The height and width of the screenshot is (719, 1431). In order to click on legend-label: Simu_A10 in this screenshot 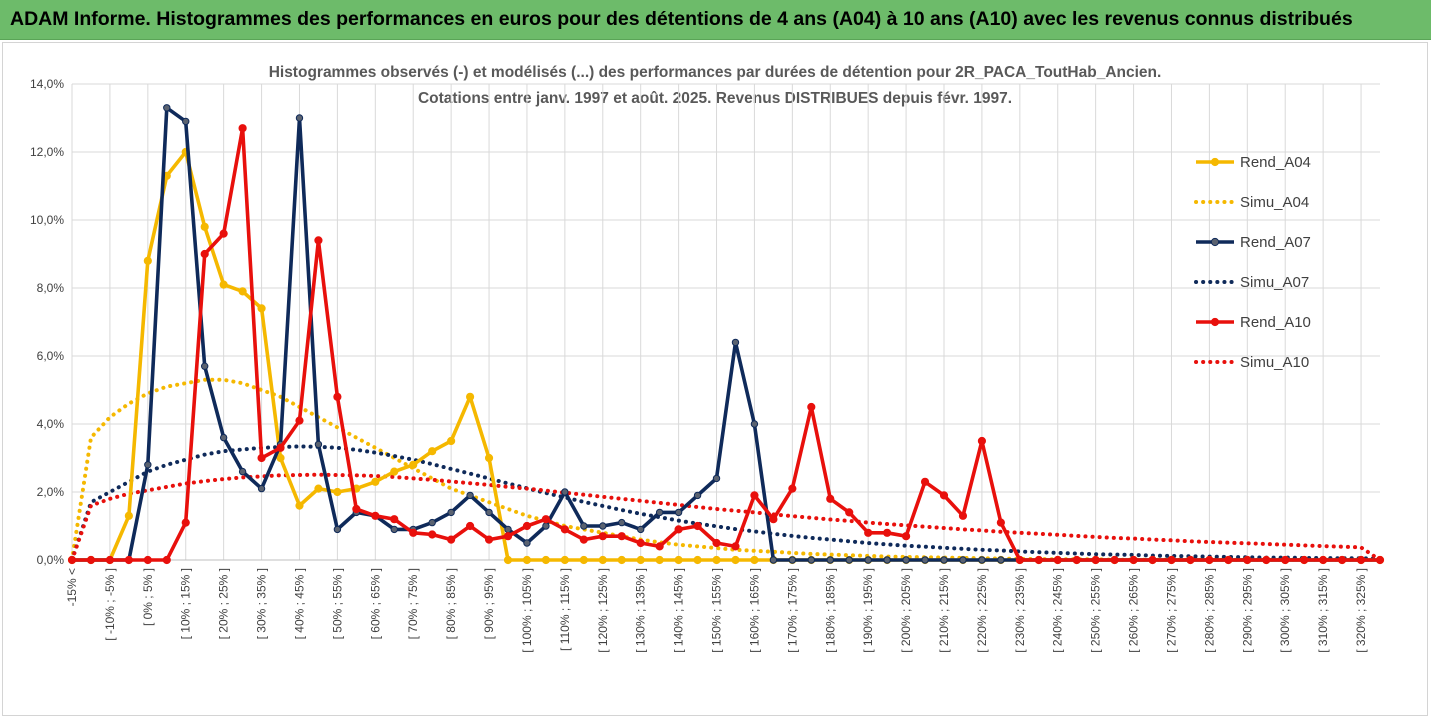, I will do `click(1274, 362)`.